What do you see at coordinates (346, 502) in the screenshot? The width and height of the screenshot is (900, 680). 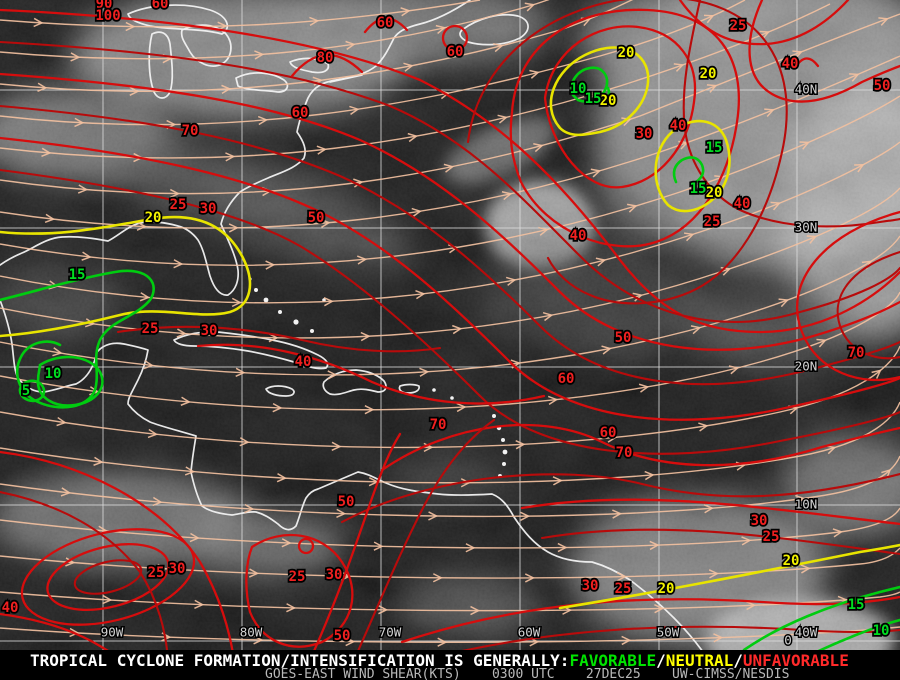 I see `contour-label-red: 50` at bounding box center [346, 502].